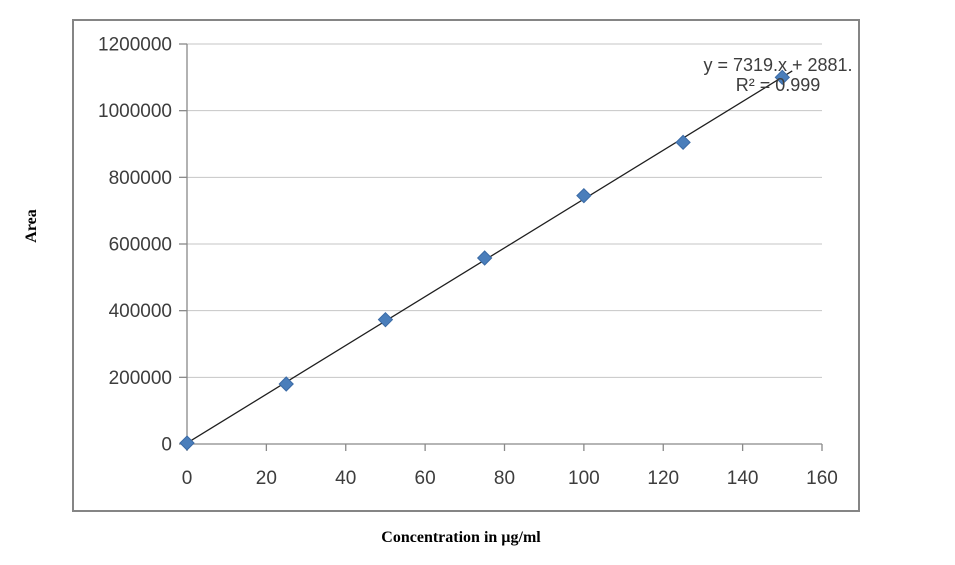  What do you see at coordinates (504, 478) in the screenshot?
I see `x-tick-label: 80` at bounding box center [504, 478].